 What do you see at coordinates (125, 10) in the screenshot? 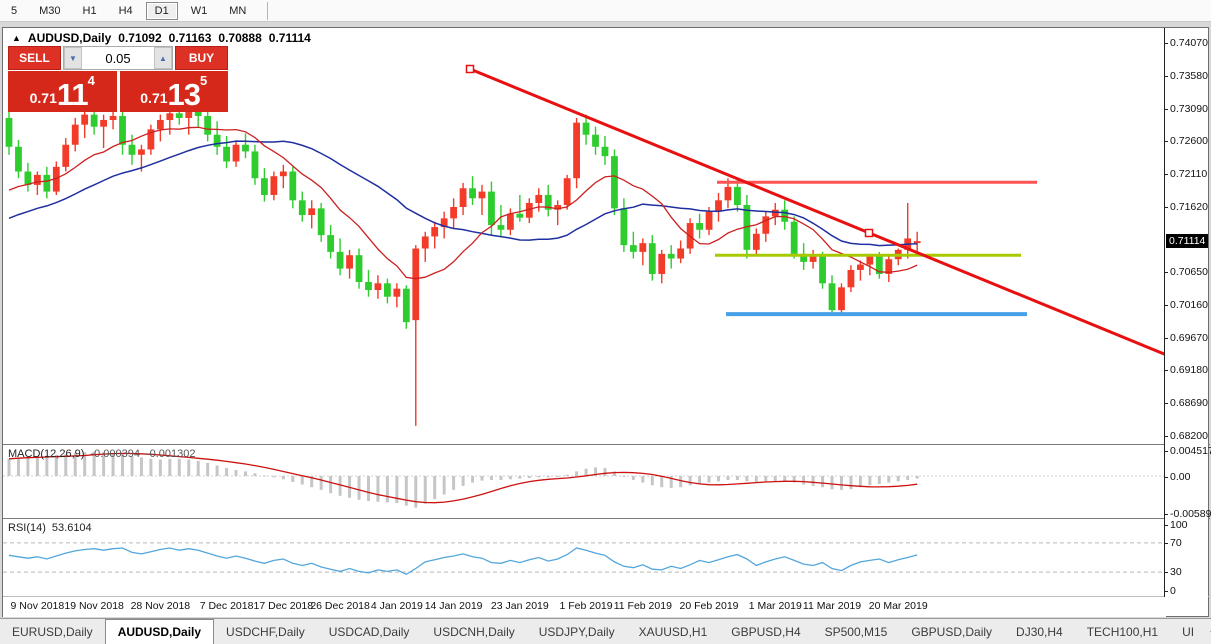
I see `timeframe-button-h4: H4` at bounding box center [125, 10].